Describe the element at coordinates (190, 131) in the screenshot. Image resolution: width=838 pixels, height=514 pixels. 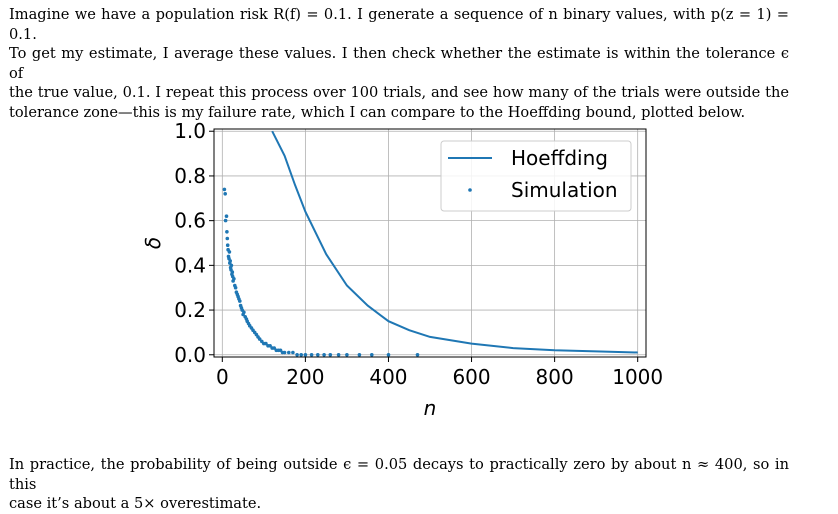
I see `y-tick-label: 1.0` at that location.